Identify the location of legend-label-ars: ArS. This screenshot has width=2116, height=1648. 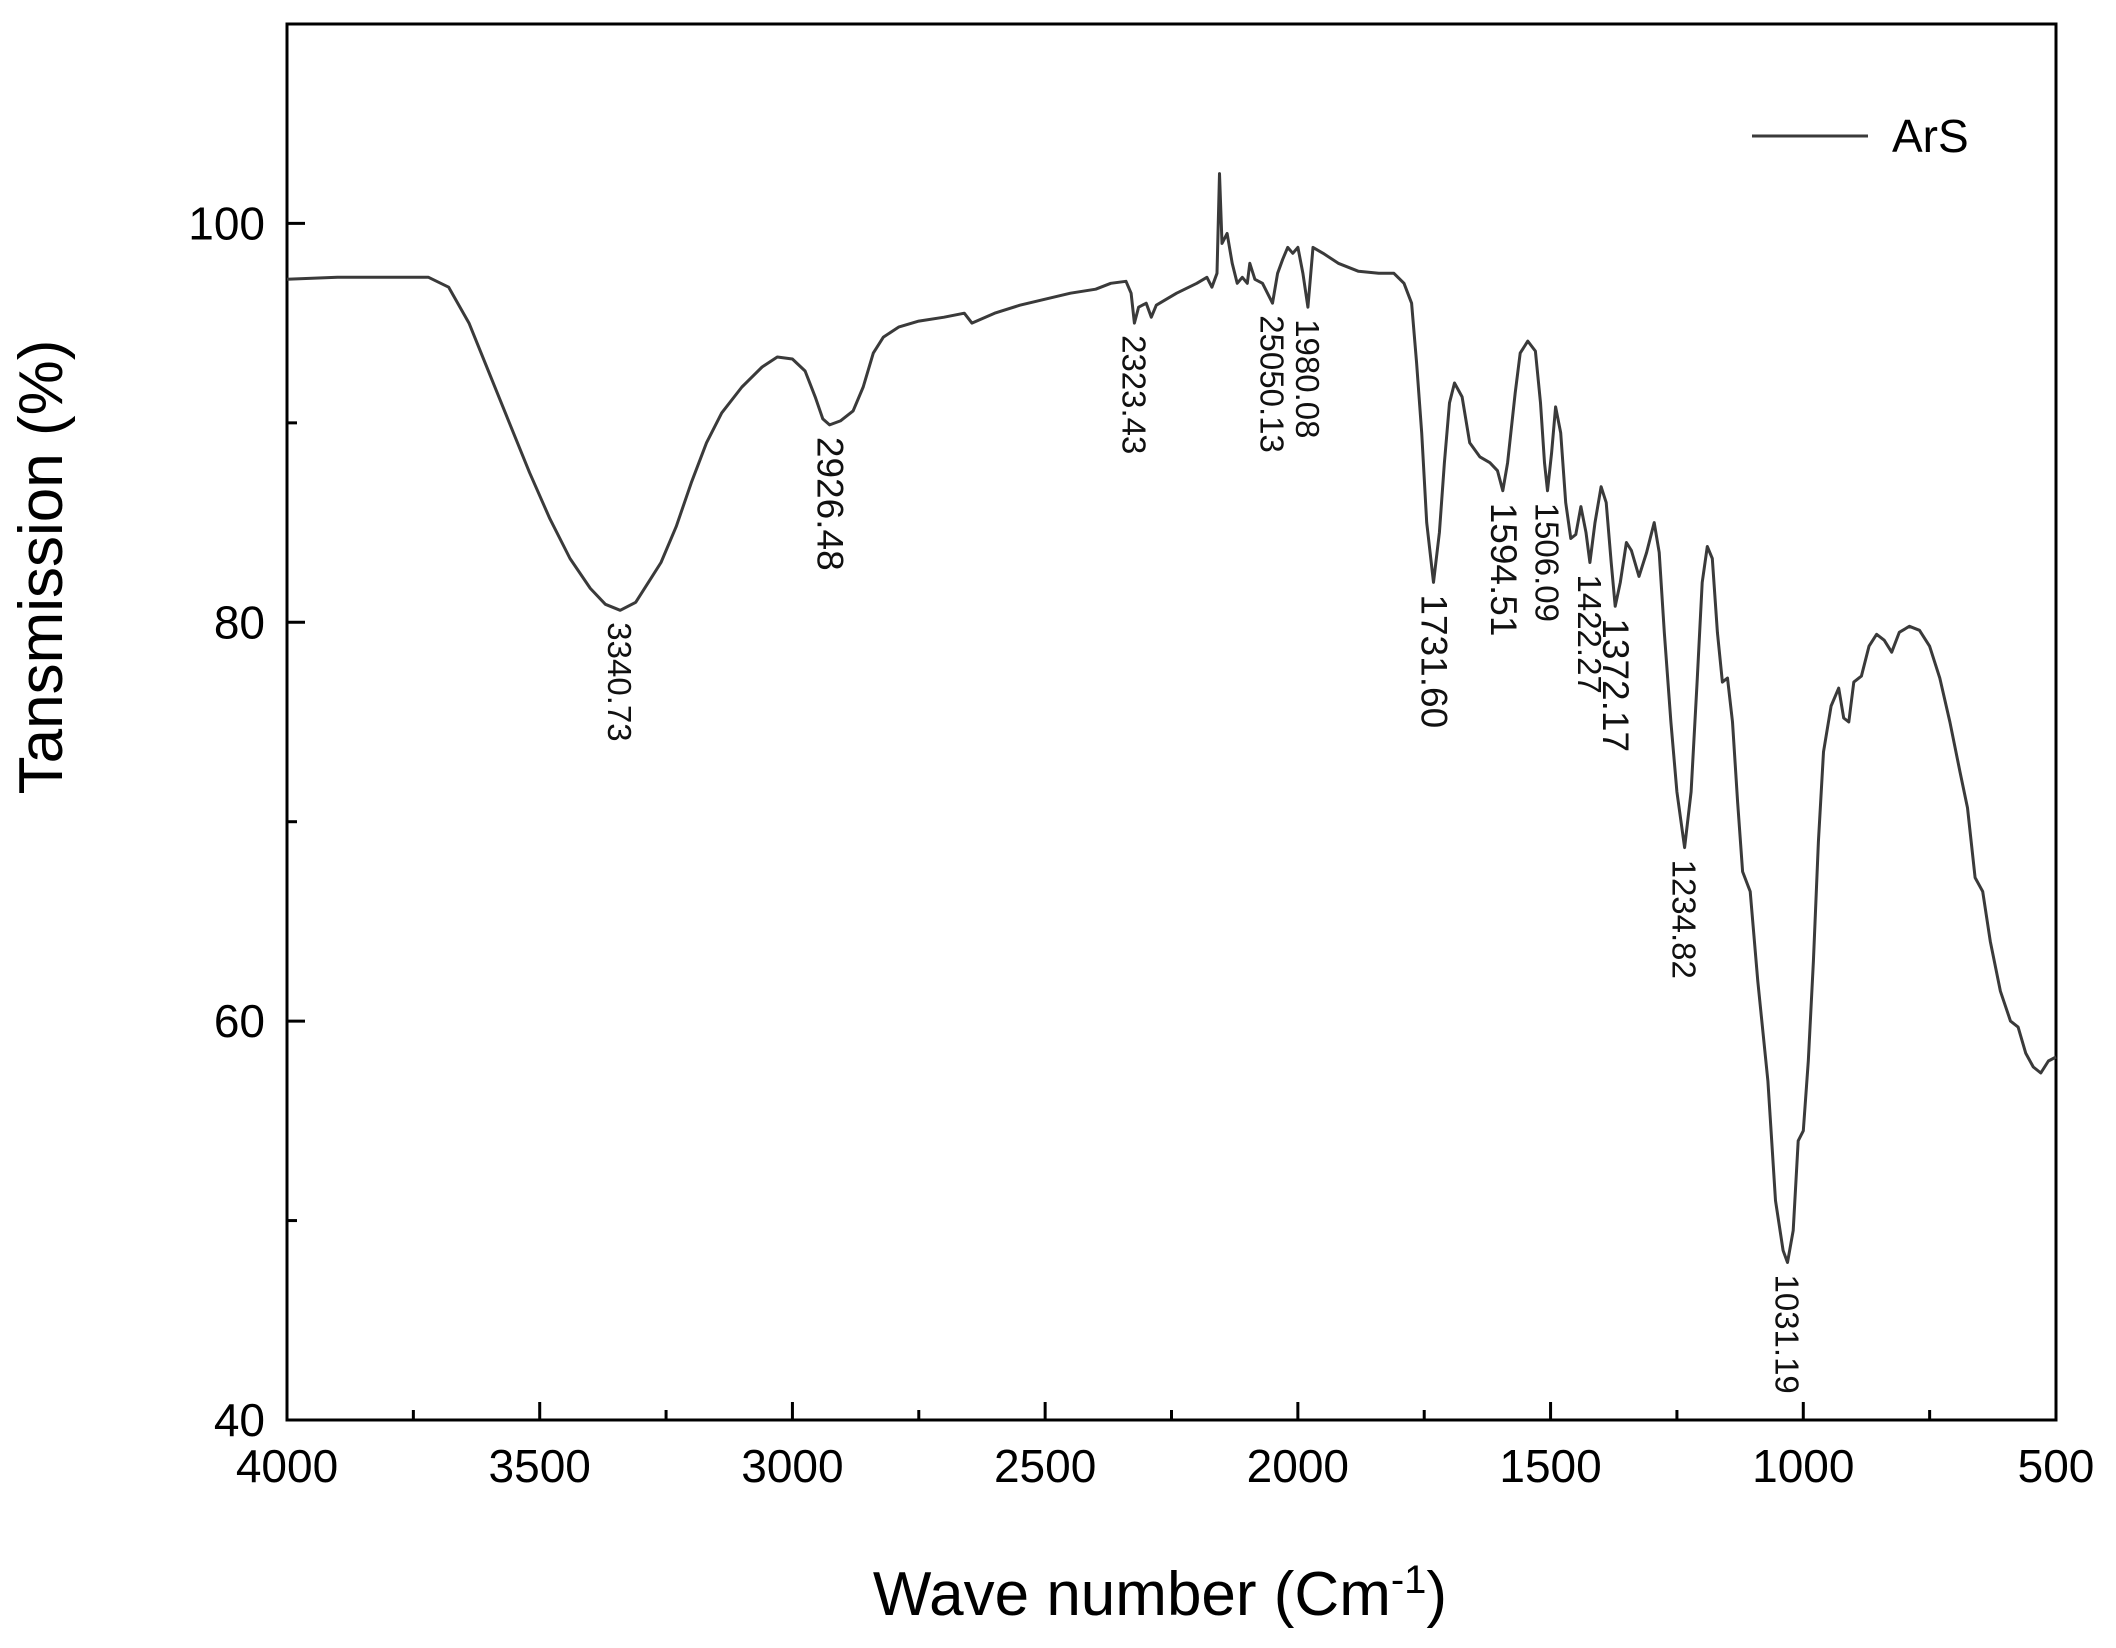
(1930, 136).